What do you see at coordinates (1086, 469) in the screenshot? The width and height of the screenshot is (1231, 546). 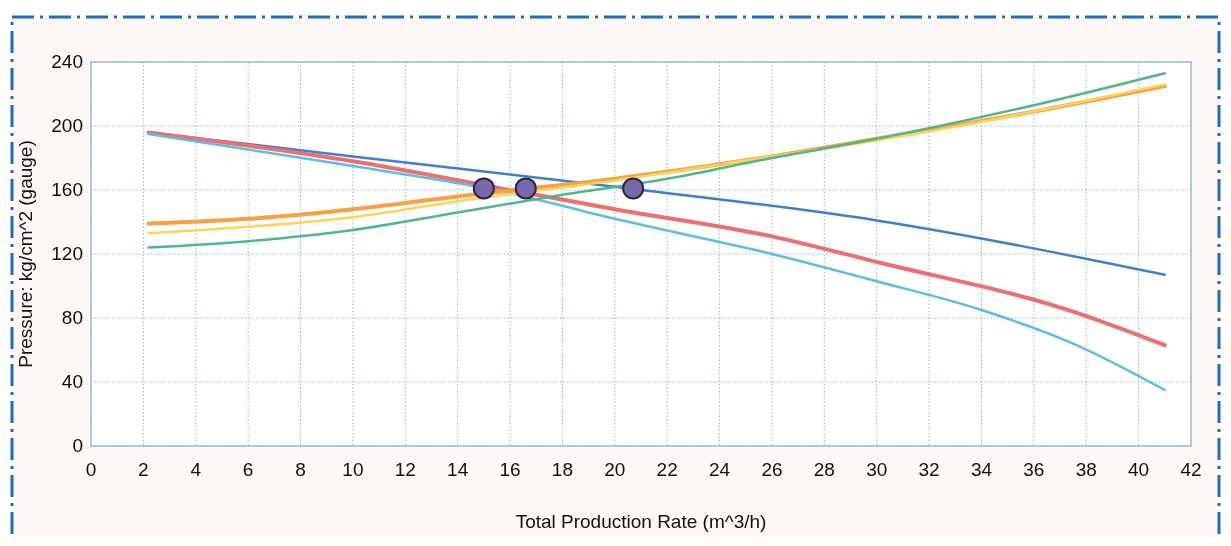 I see `x-tick-label: 38` at bounding box center [1086, 469].